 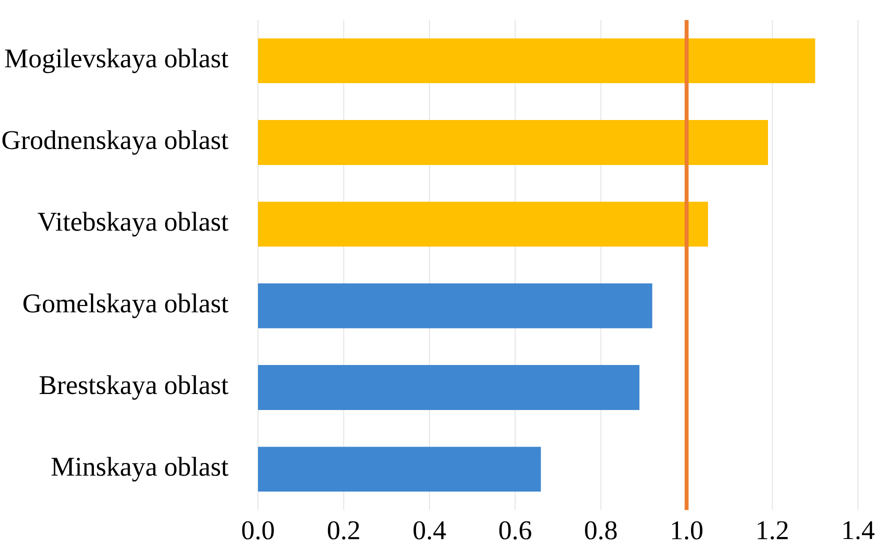 What do you see at coordinates (344, 530) in the screenshot?
I see `x-tick-label: 0.2` at bounding box center [344, 530].